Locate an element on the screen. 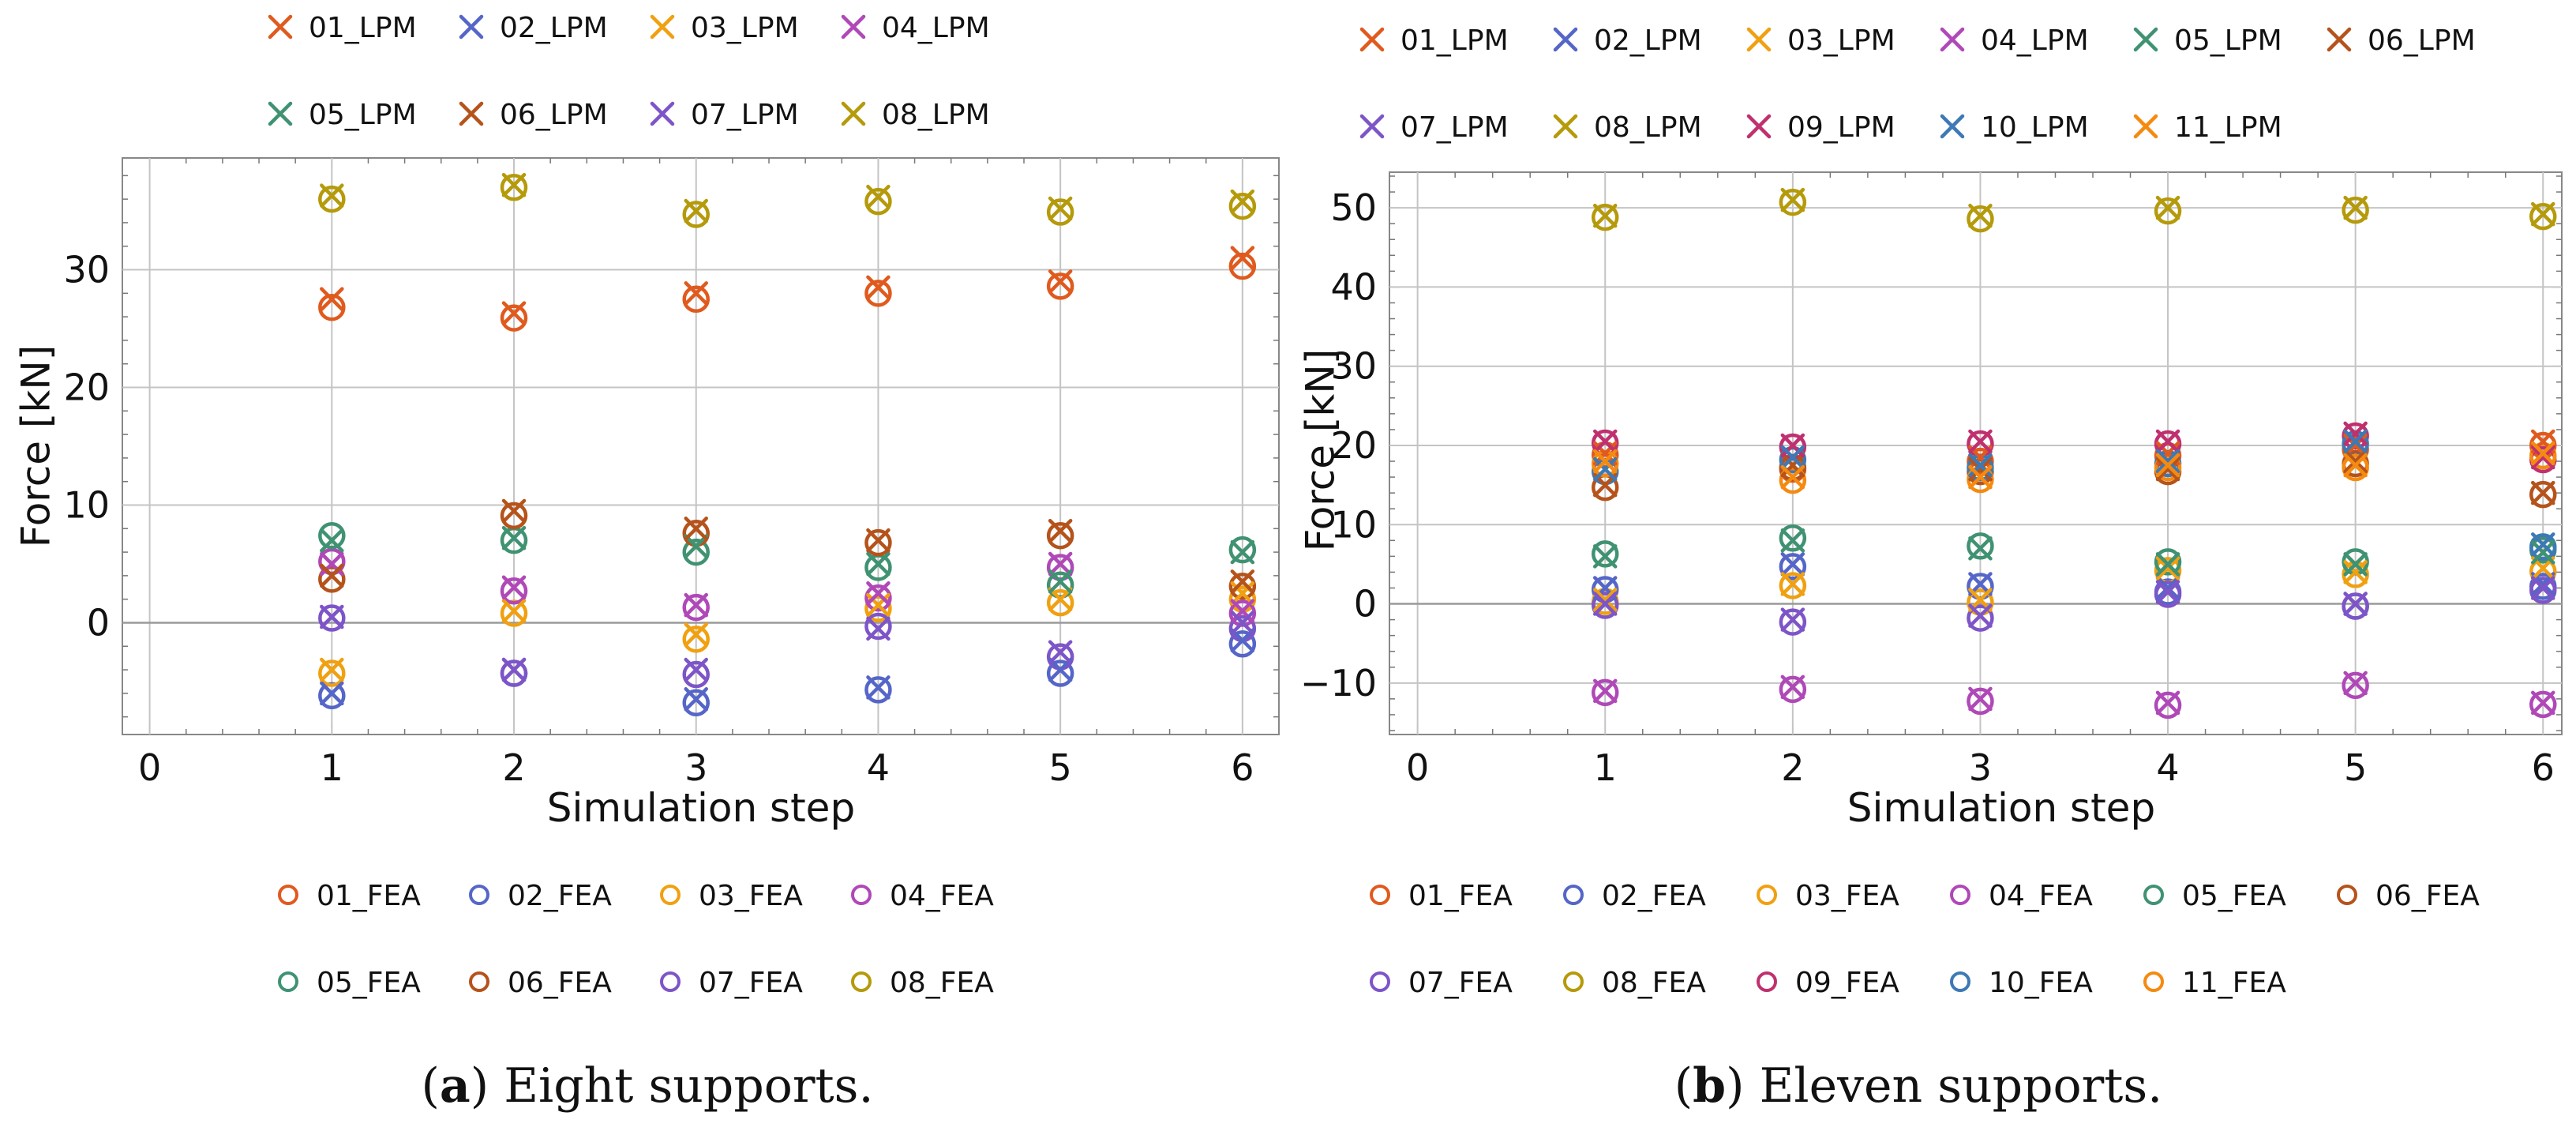 The width and height of the screenshot is (2576, 1146). legend-item-lpm: 11_LPM is located at coordinates (2207, 127).